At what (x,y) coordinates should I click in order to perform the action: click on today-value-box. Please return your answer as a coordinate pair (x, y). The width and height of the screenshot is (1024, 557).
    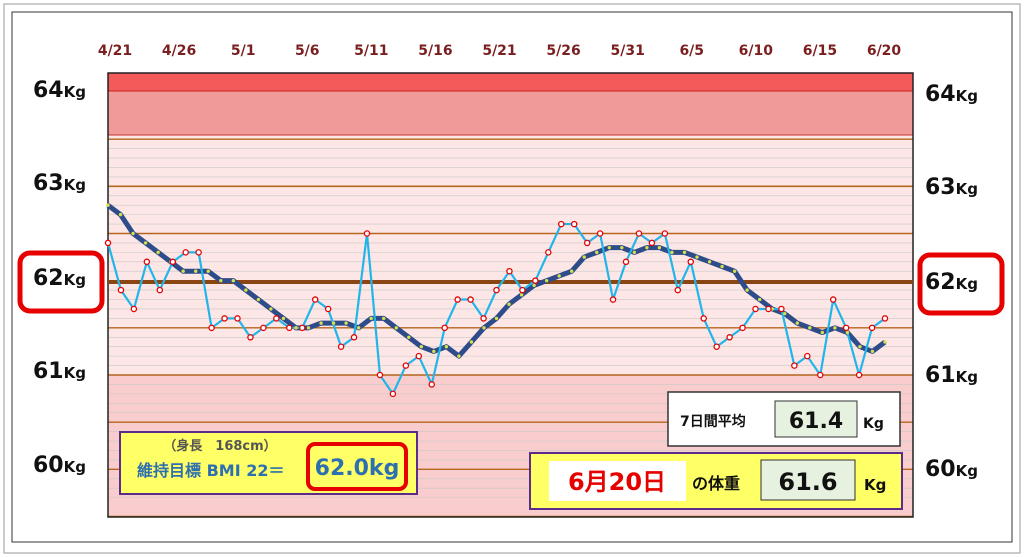
    Looking at the image, I should click on (808, 480).